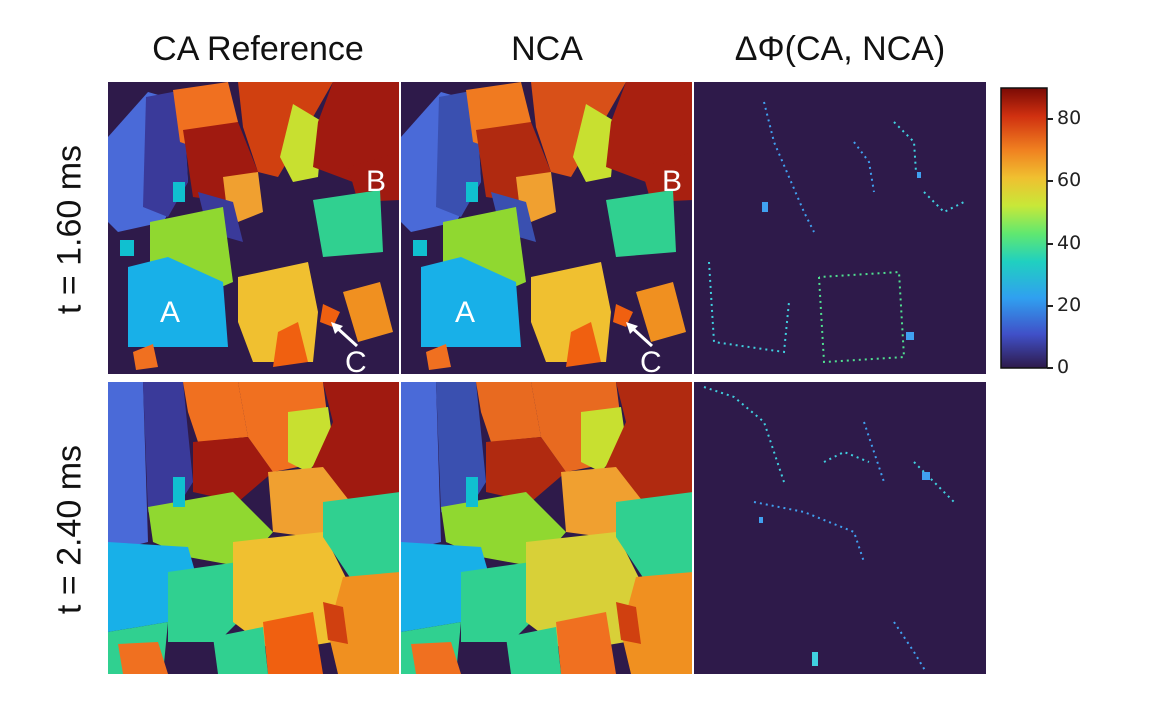 The height and width of the screenshot is (723, 1153). Describe the element at coordinates (69, 529) in the screenshot. I see `row-title-t240: t = 2.40 ms` at that location.